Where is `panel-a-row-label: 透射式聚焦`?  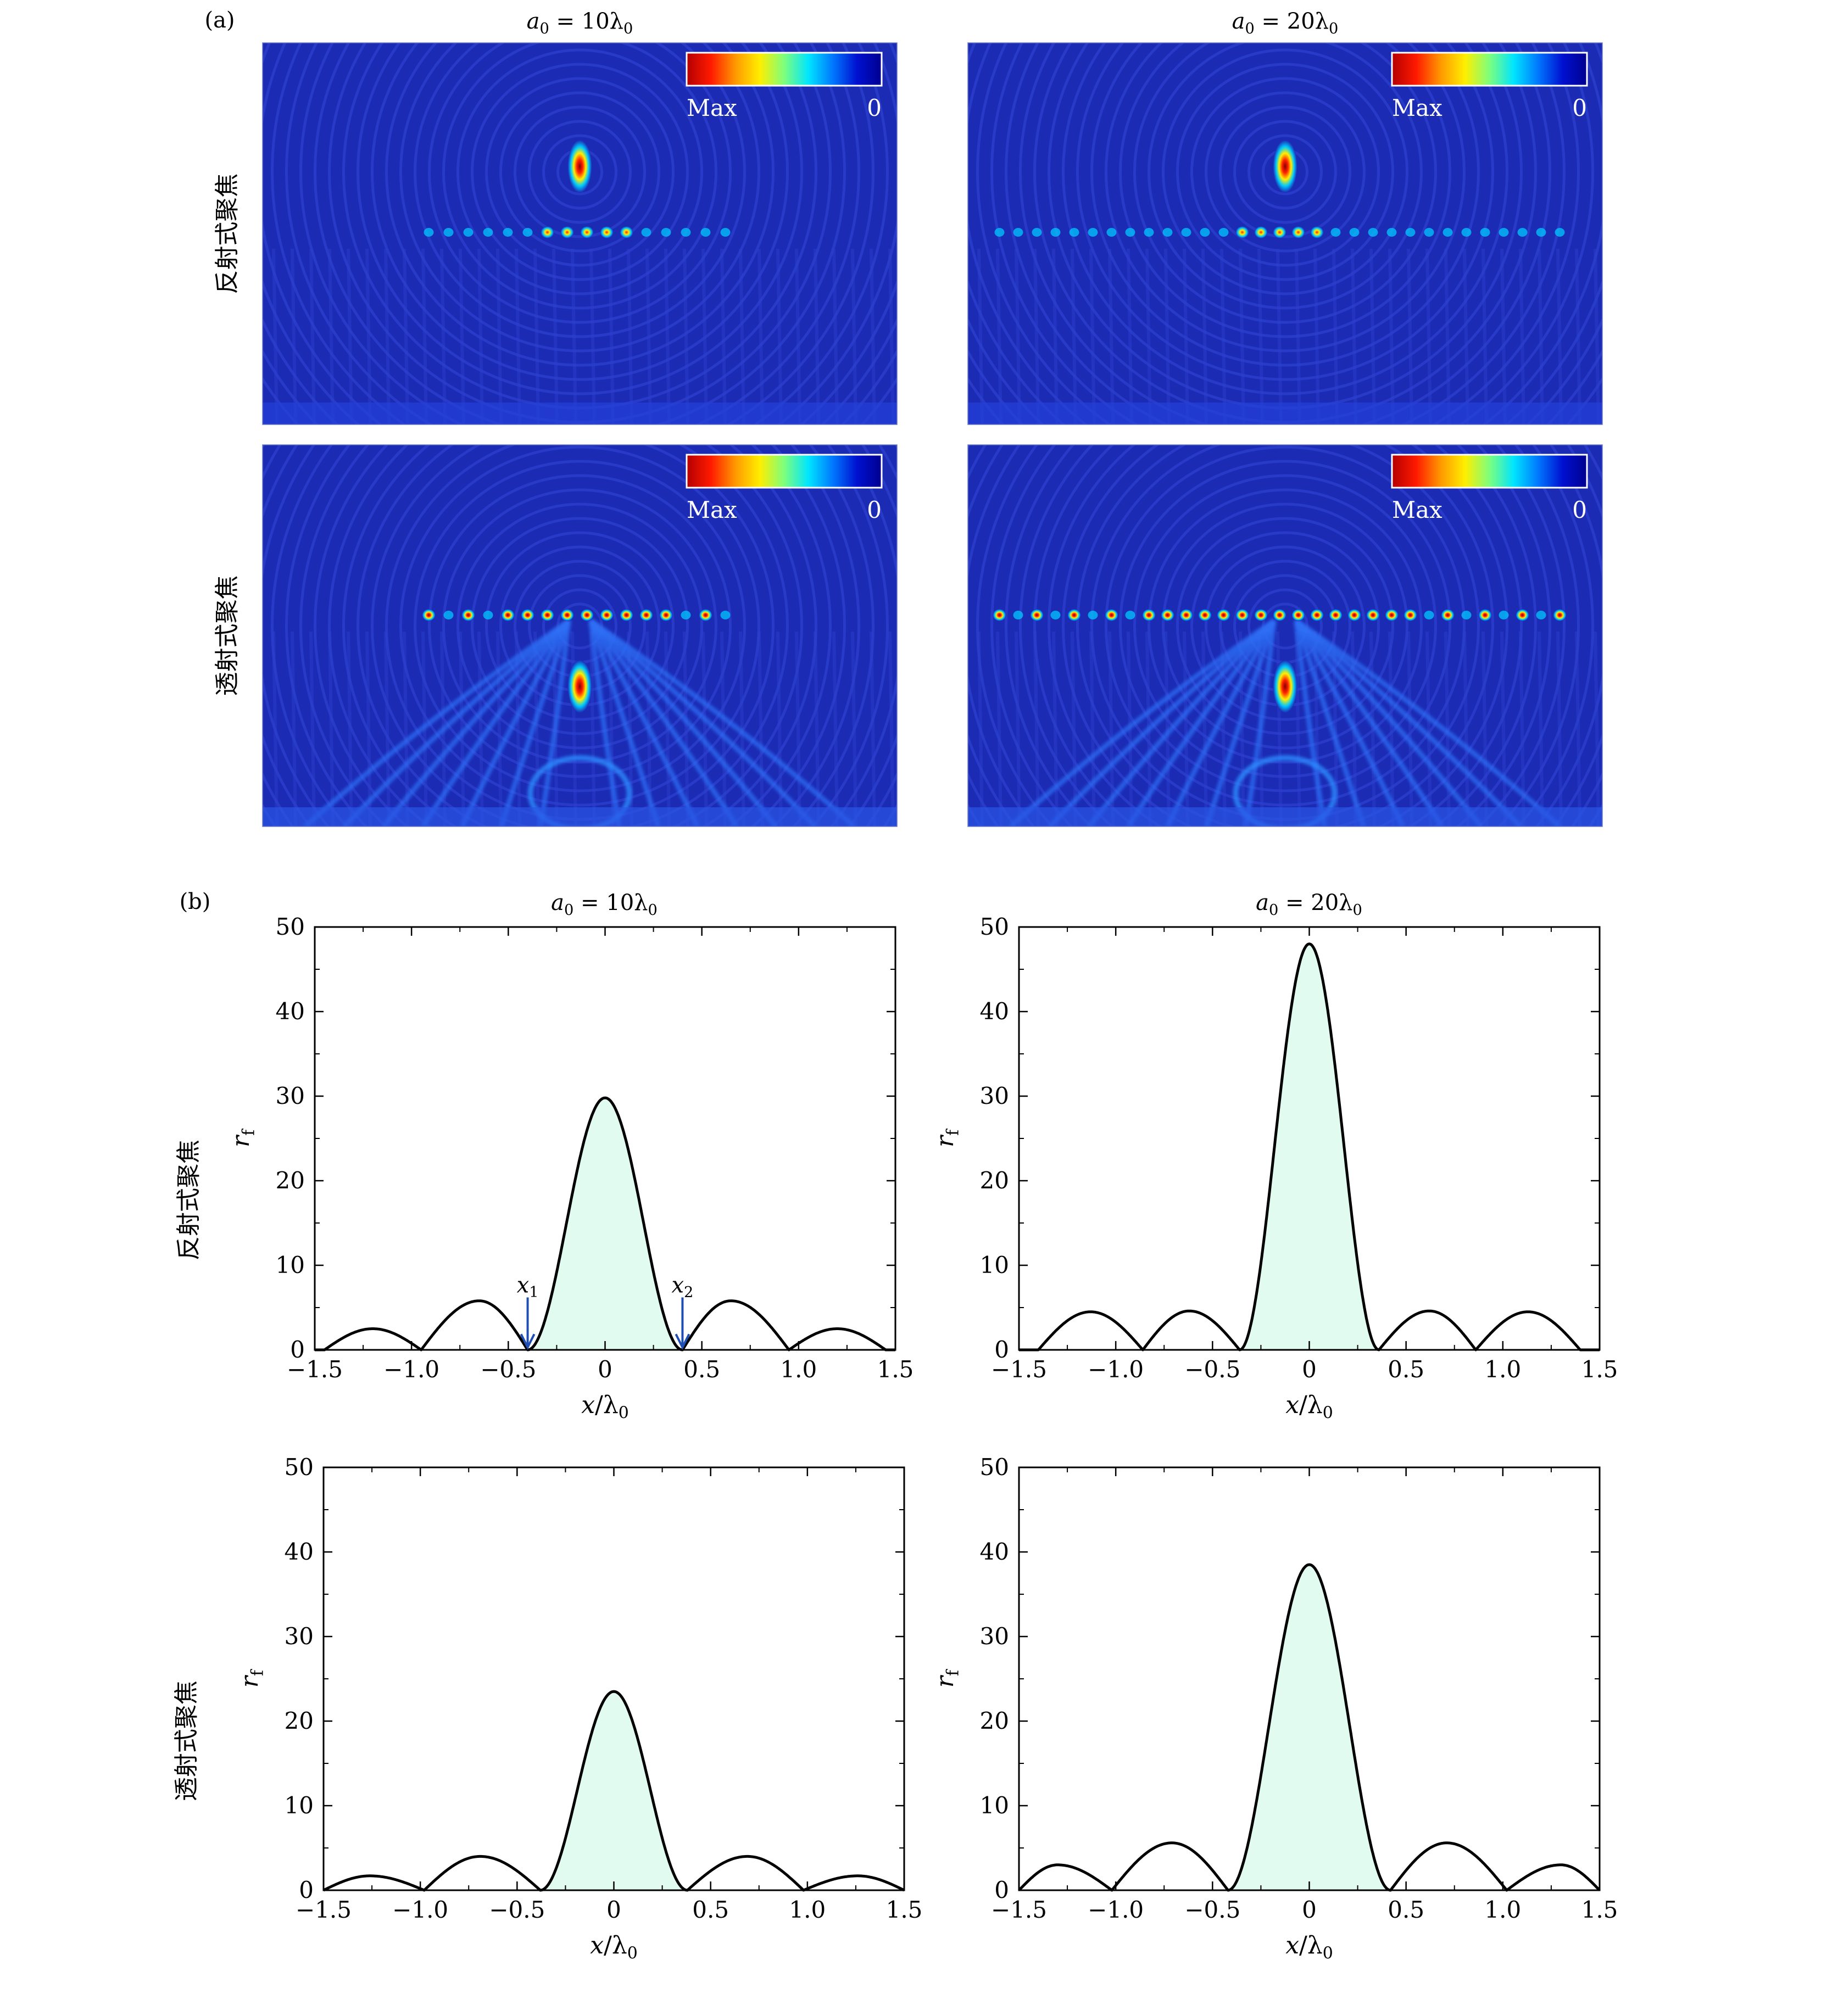
panel-a-row-label: 透射式聚焦 is located at coordinates (227, 636).